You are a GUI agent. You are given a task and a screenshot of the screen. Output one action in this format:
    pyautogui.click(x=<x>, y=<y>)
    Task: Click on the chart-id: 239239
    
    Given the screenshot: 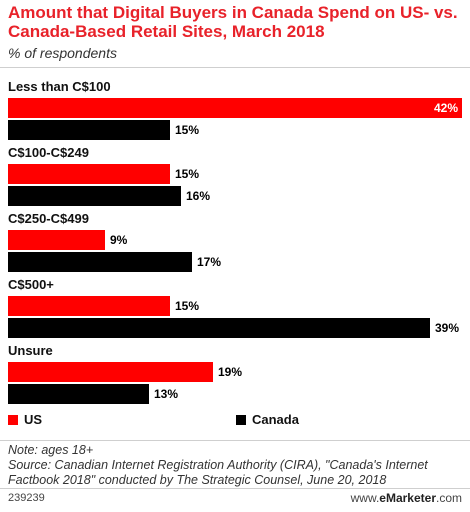 What is the action you would take?
    pyautogui.click(x=26, y=498)
    